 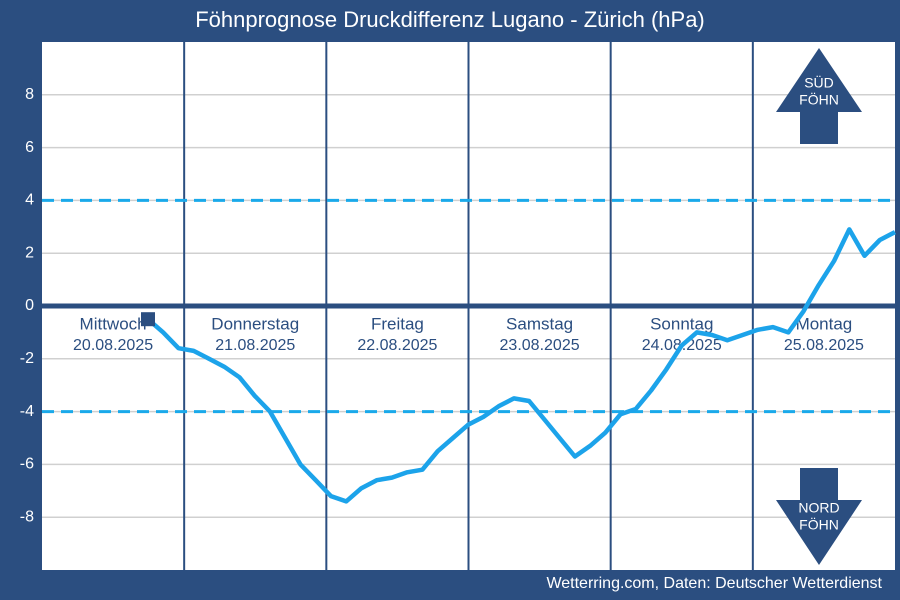 I want to click on y-tick-label: -8, so click(x=27, y=516).